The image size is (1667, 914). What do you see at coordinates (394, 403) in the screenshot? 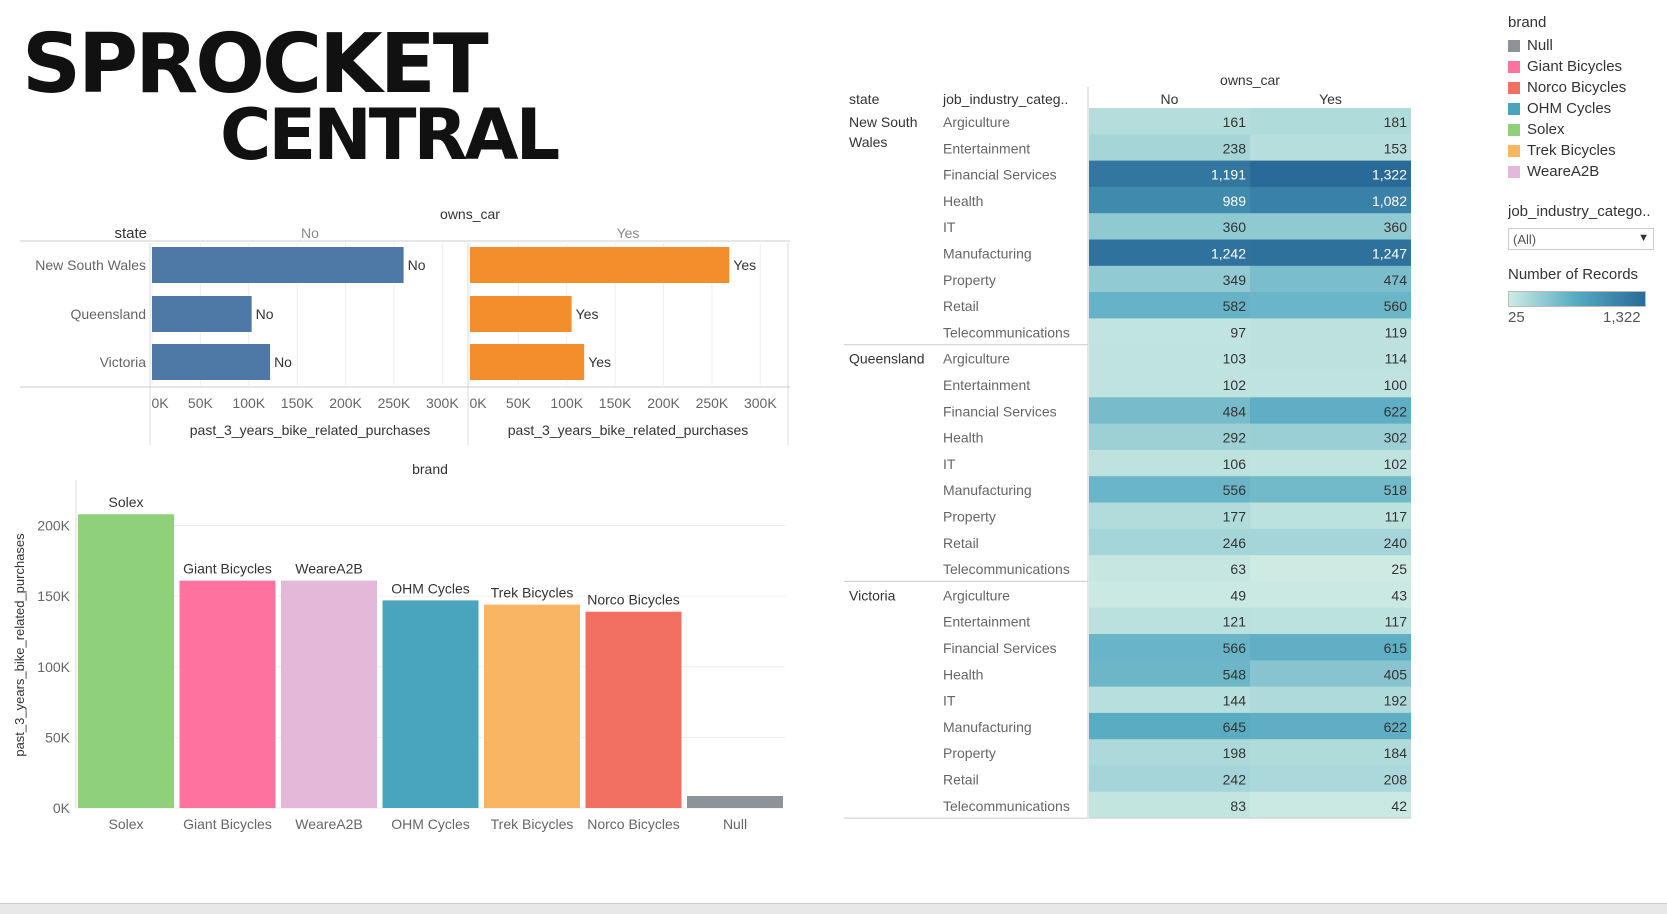
I see `x-tick-label: 250K` at bounding box center [394, 403].